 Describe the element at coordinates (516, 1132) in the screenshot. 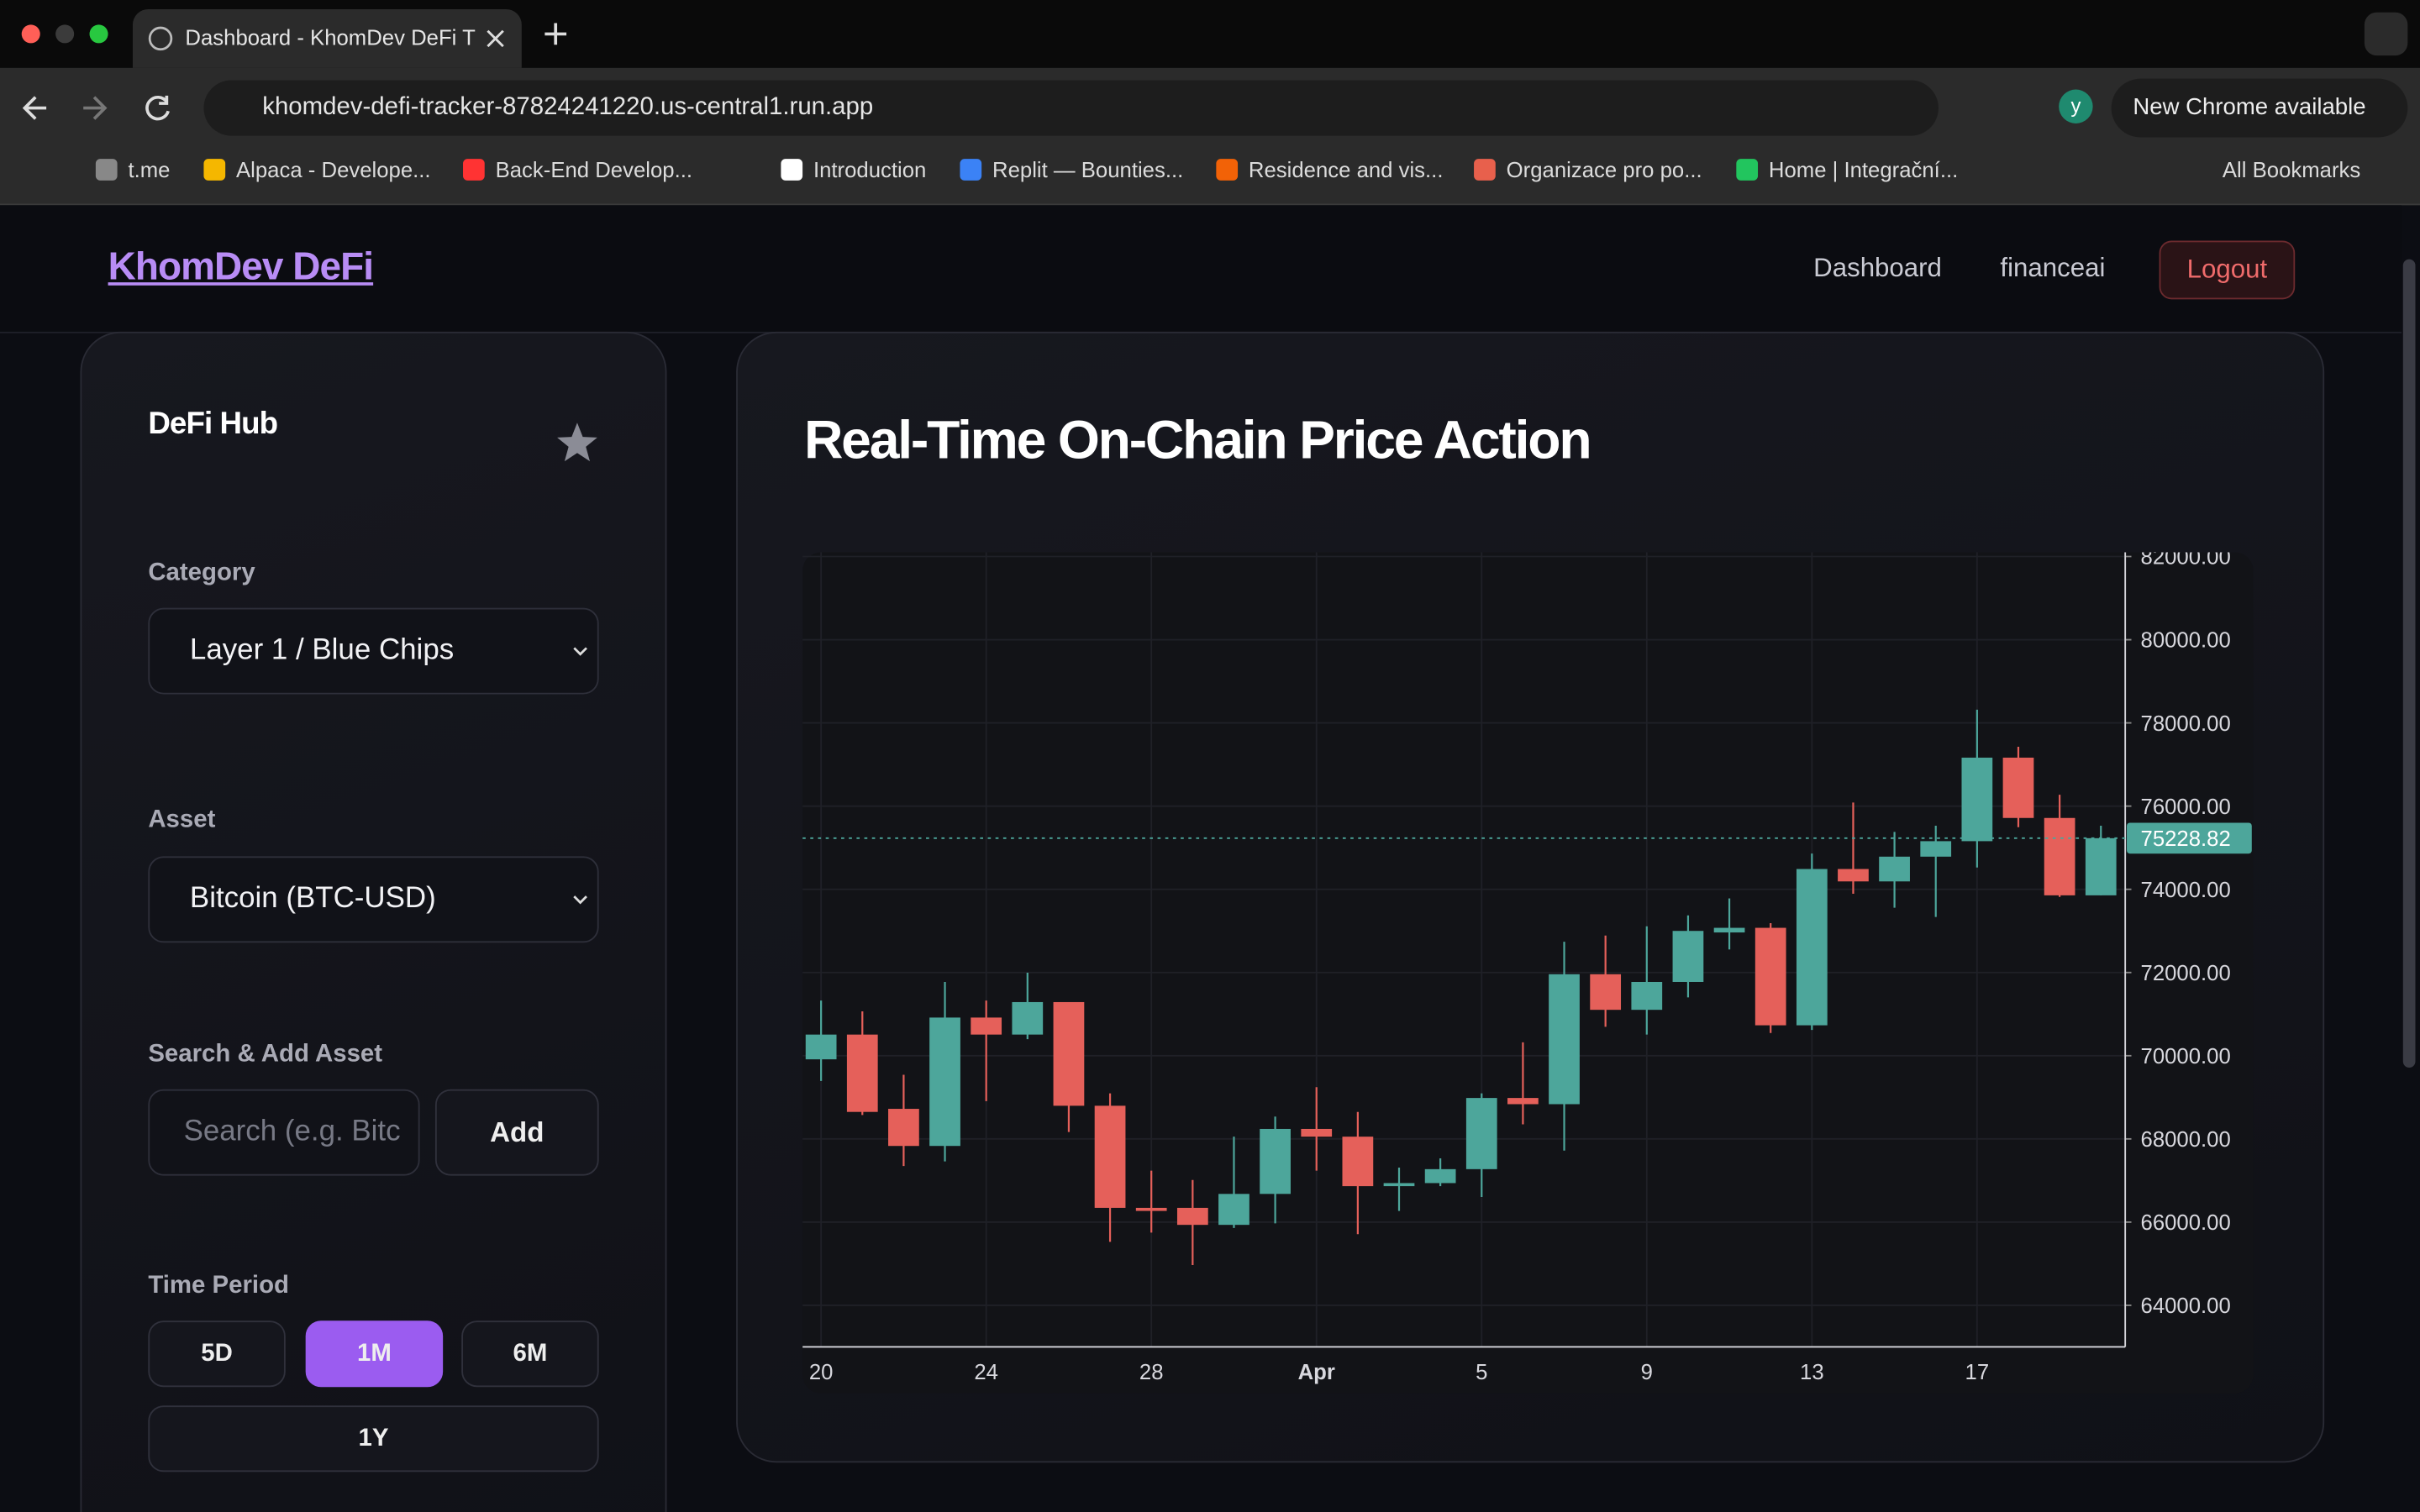

I see `add-button: Add` at that location.